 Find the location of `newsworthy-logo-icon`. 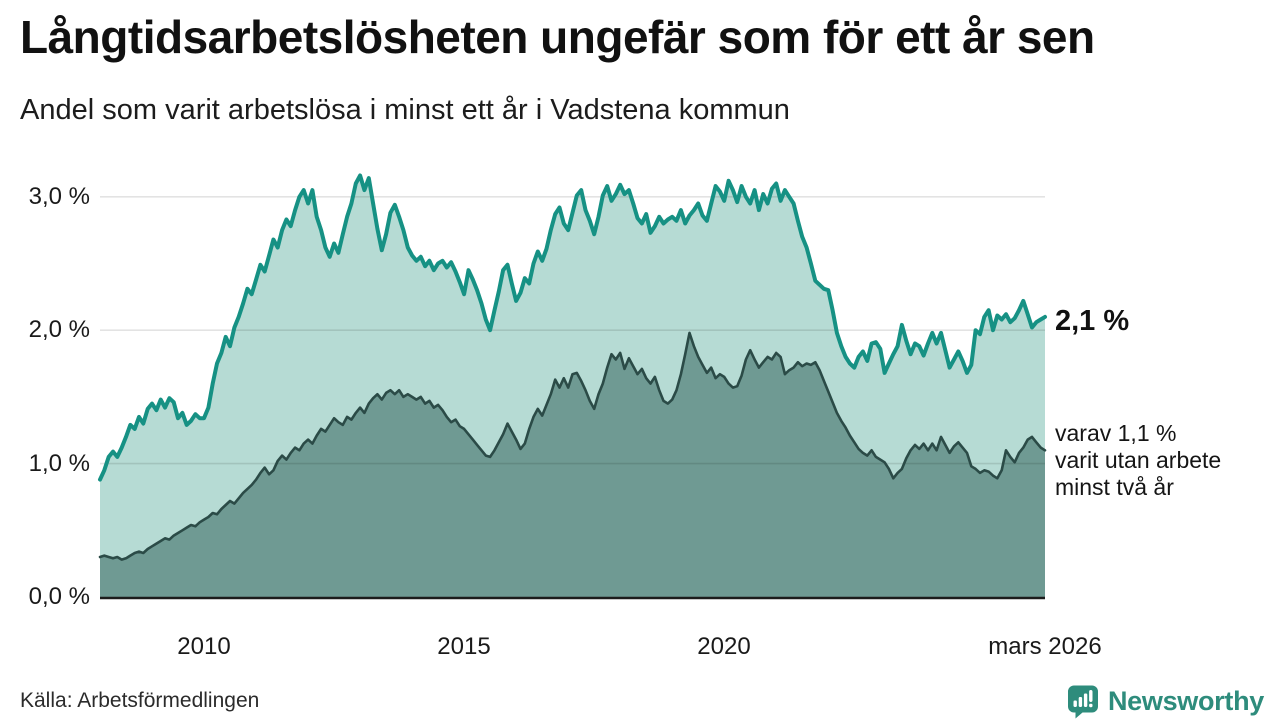

newsworthy-logo-icon is located at coordinates (1082, 702).